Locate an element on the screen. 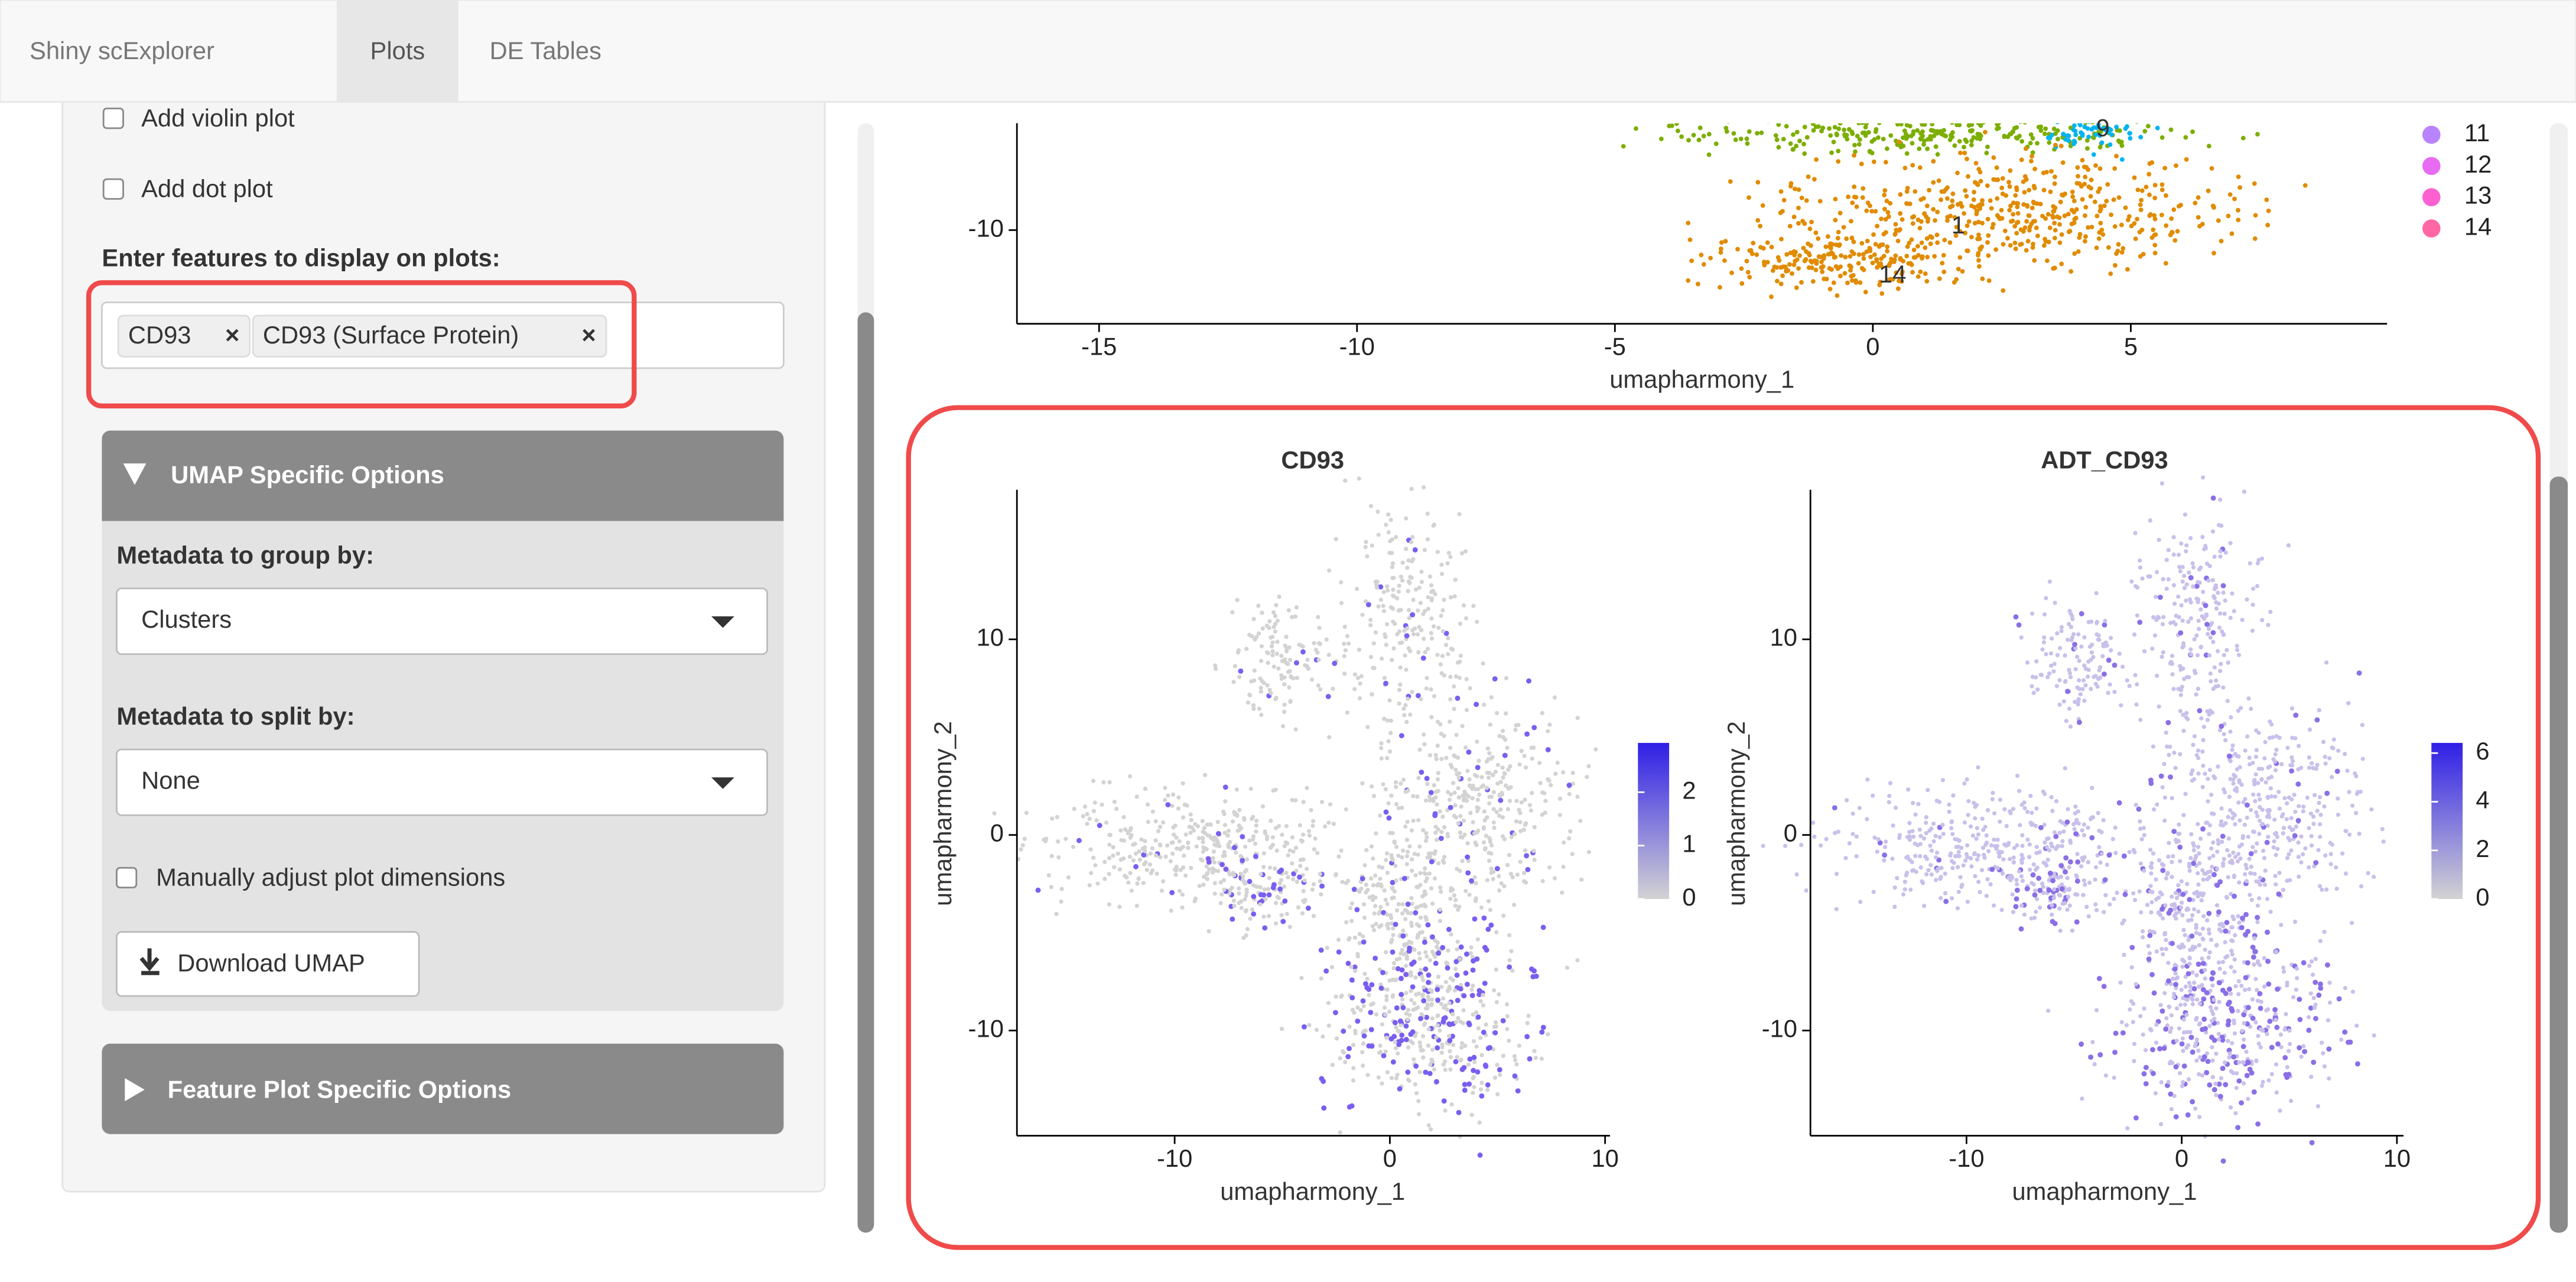  checkbox-label: Manually adjust plot dimensions is located at coordinates (330, 877).